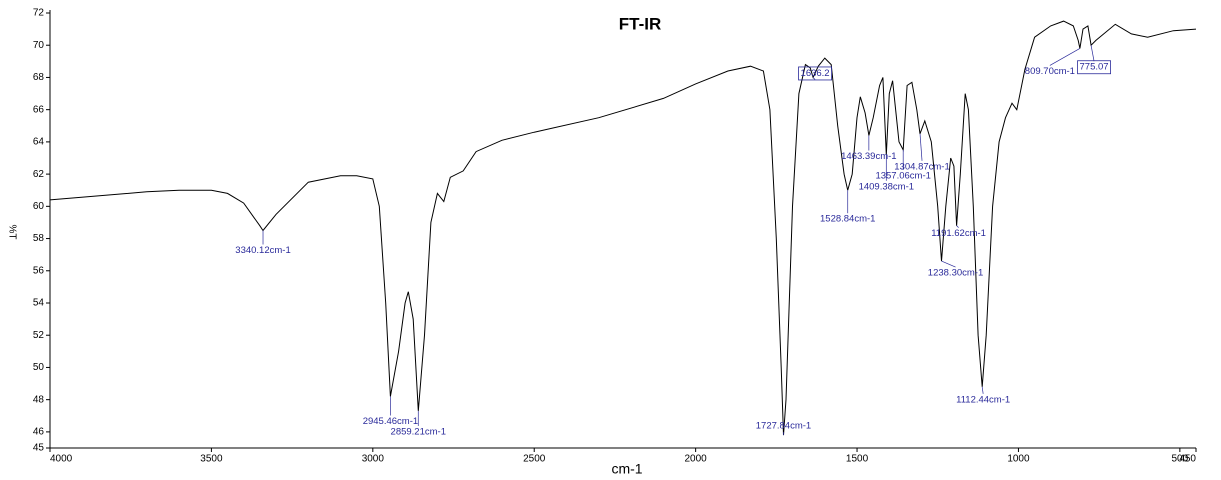 This screenshot has width=1221, height=480. What do you see at coordinates (373, 459) in the screenshot?
I see `x-tick-label: 3000` at bounding box center [373, 459].